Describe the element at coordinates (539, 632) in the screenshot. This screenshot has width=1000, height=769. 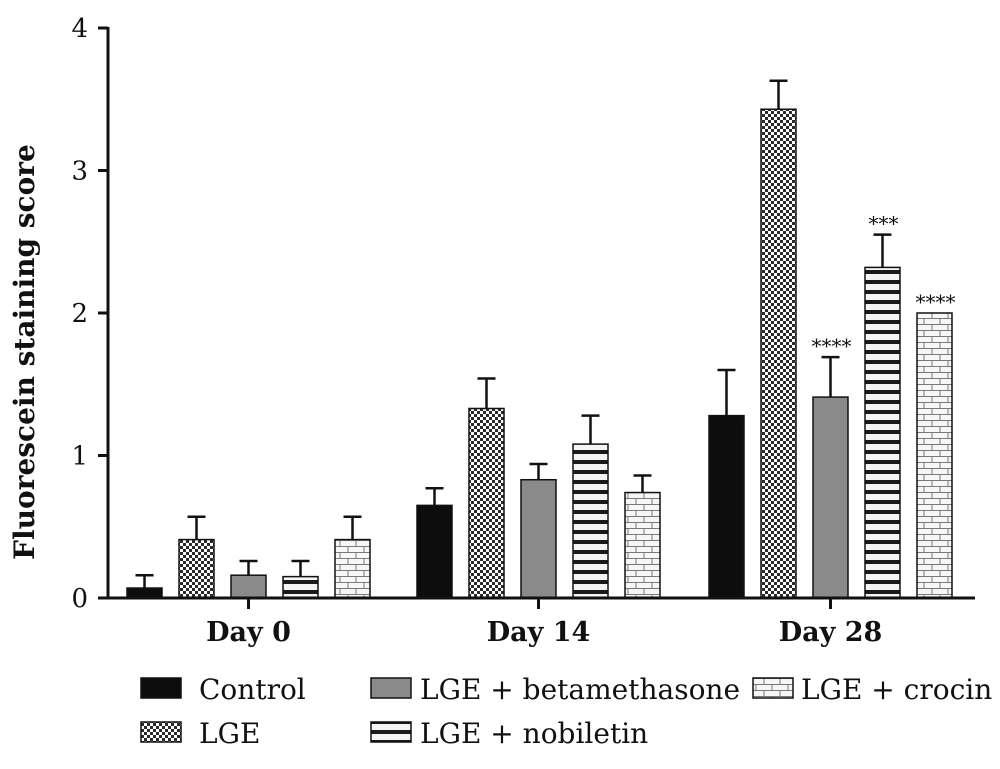
I see `x-category-label: Day 14` at that location.